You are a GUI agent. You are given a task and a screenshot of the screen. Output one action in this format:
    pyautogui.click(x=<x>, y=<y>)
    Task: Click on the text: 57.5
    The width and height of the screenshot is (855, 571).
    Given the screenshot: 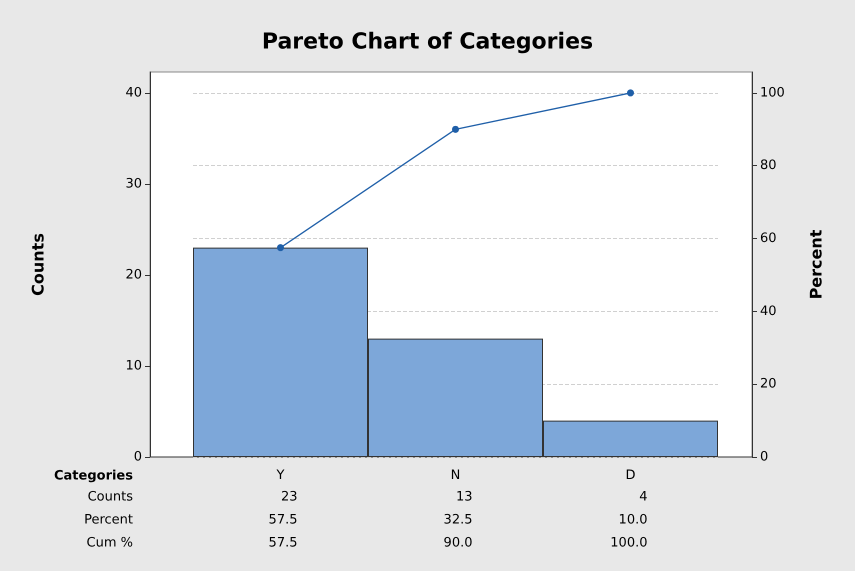 What is the action you would take?
    pyautogui.click(x=283, y=520)
    